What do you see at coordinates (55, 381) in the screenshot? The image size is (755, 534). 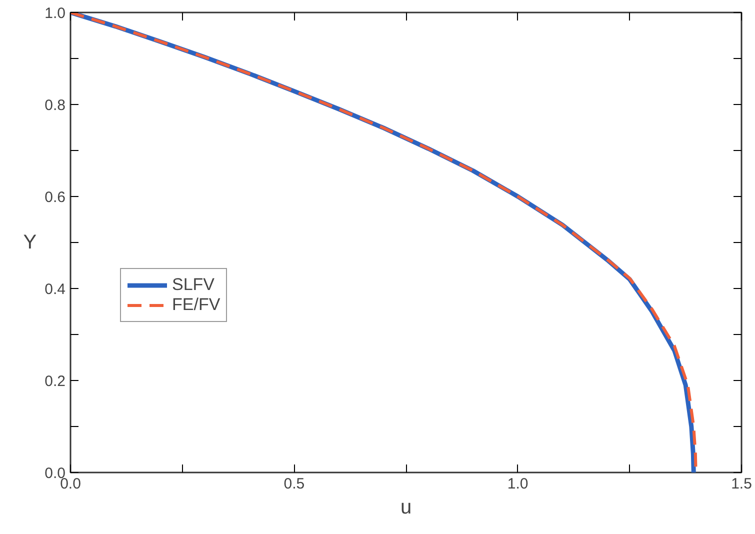 I see `y-tick-label: 0.2` at bounding box center [55, 381].